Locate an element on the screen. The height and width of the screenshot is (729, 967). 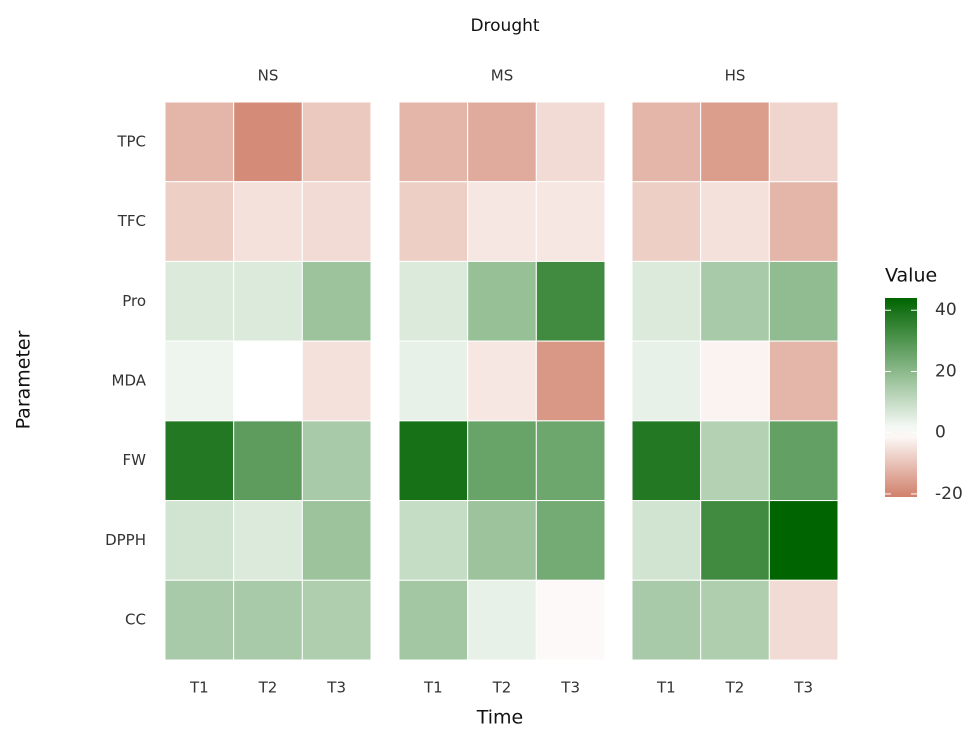
y-tick-label: TFC is located at coordinates (131, 221).